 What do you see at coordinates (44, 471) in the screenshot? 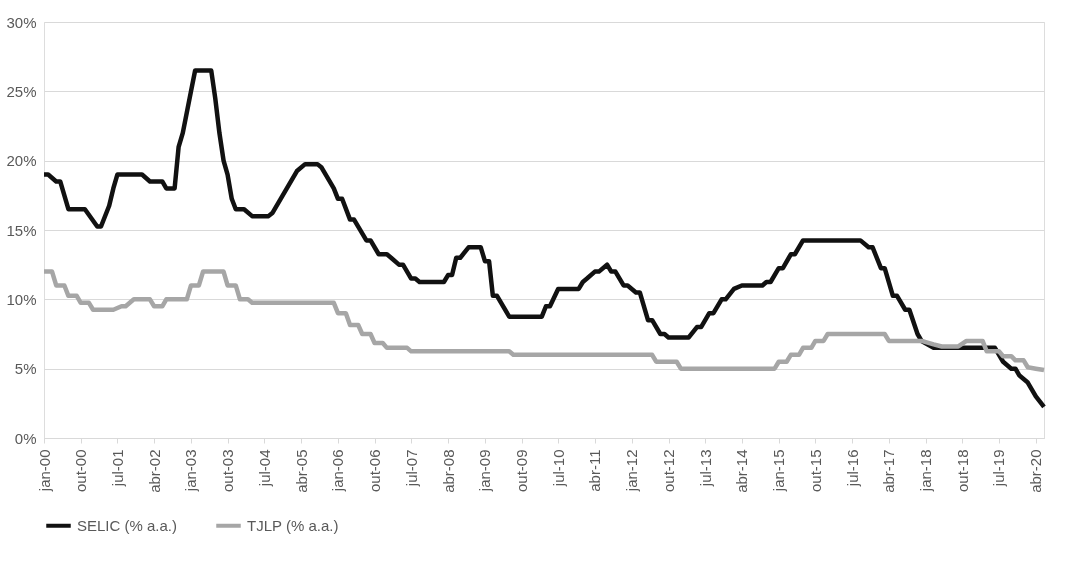
I see `x-tick-label: jan-00` at bounding box center [44, 471].